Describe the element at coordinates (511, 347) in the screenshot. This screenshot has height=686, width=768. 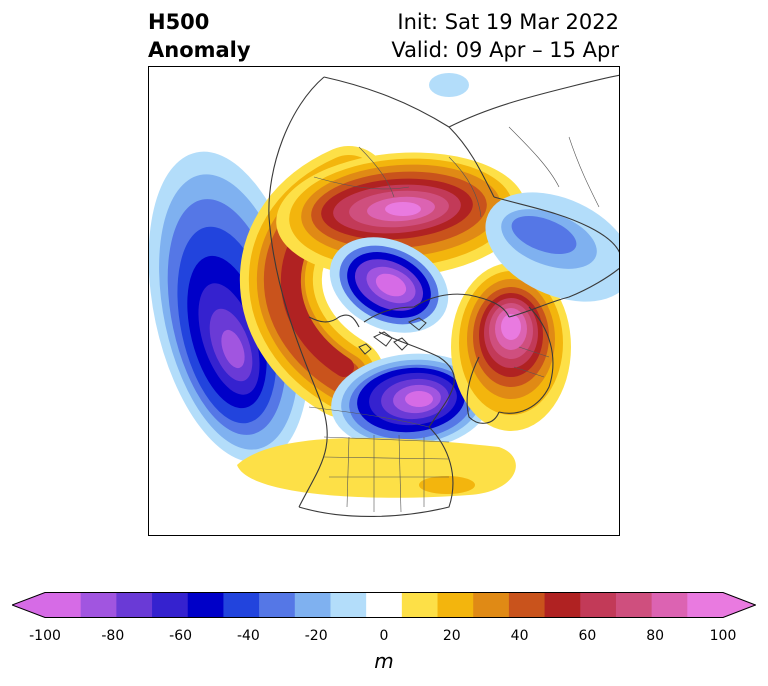
I see `europe-ridge` at that location.